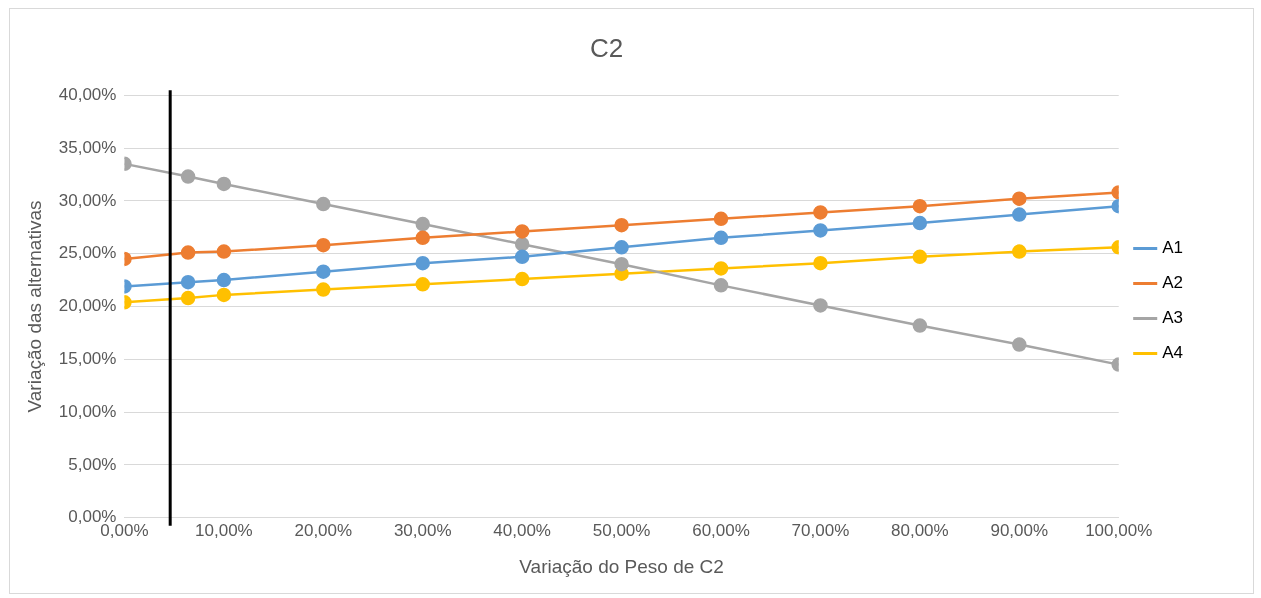  I want to click on y-tick-label: 10,00%, so click(87, 411).